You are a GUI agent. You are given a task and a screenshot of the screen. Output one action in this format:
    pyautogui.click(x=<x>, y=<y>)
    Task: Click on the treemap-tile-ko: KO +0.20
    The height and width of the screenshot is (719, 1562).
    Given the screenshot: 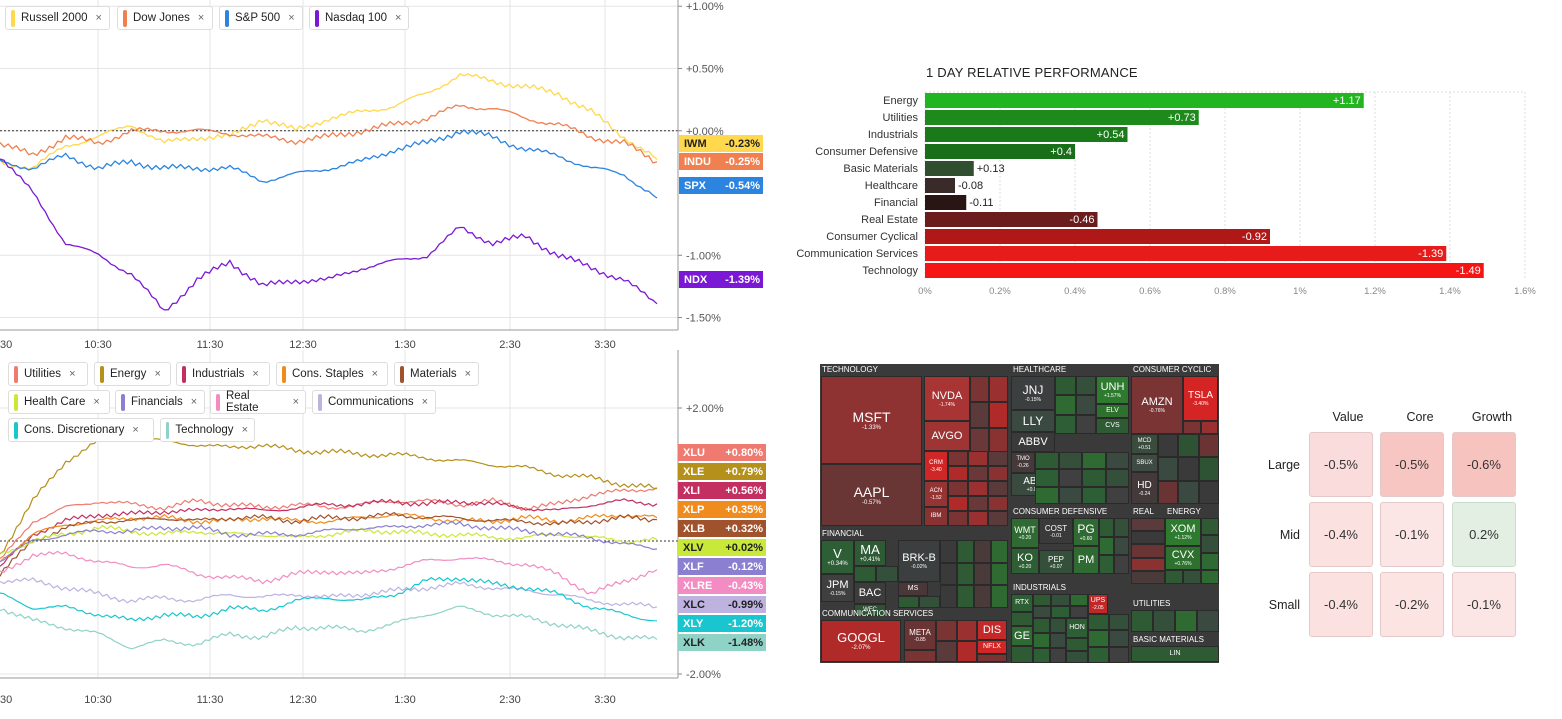 What is the action you would take?
    pyautogui.click(x=1025, y=561)
    